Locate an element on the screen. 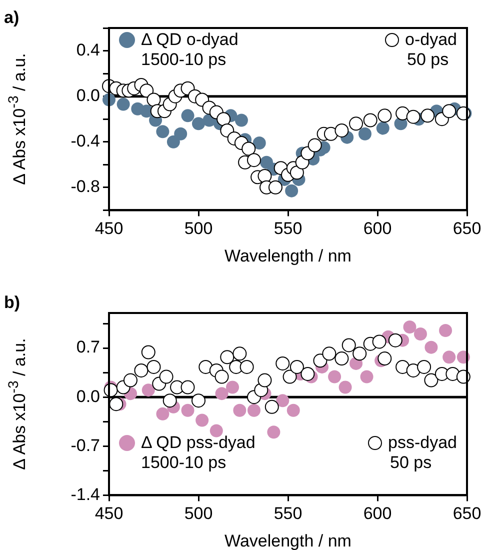 The image size is (487, 550). legend-label: Δ QD o-dyad is located at coordinates (189, 40).